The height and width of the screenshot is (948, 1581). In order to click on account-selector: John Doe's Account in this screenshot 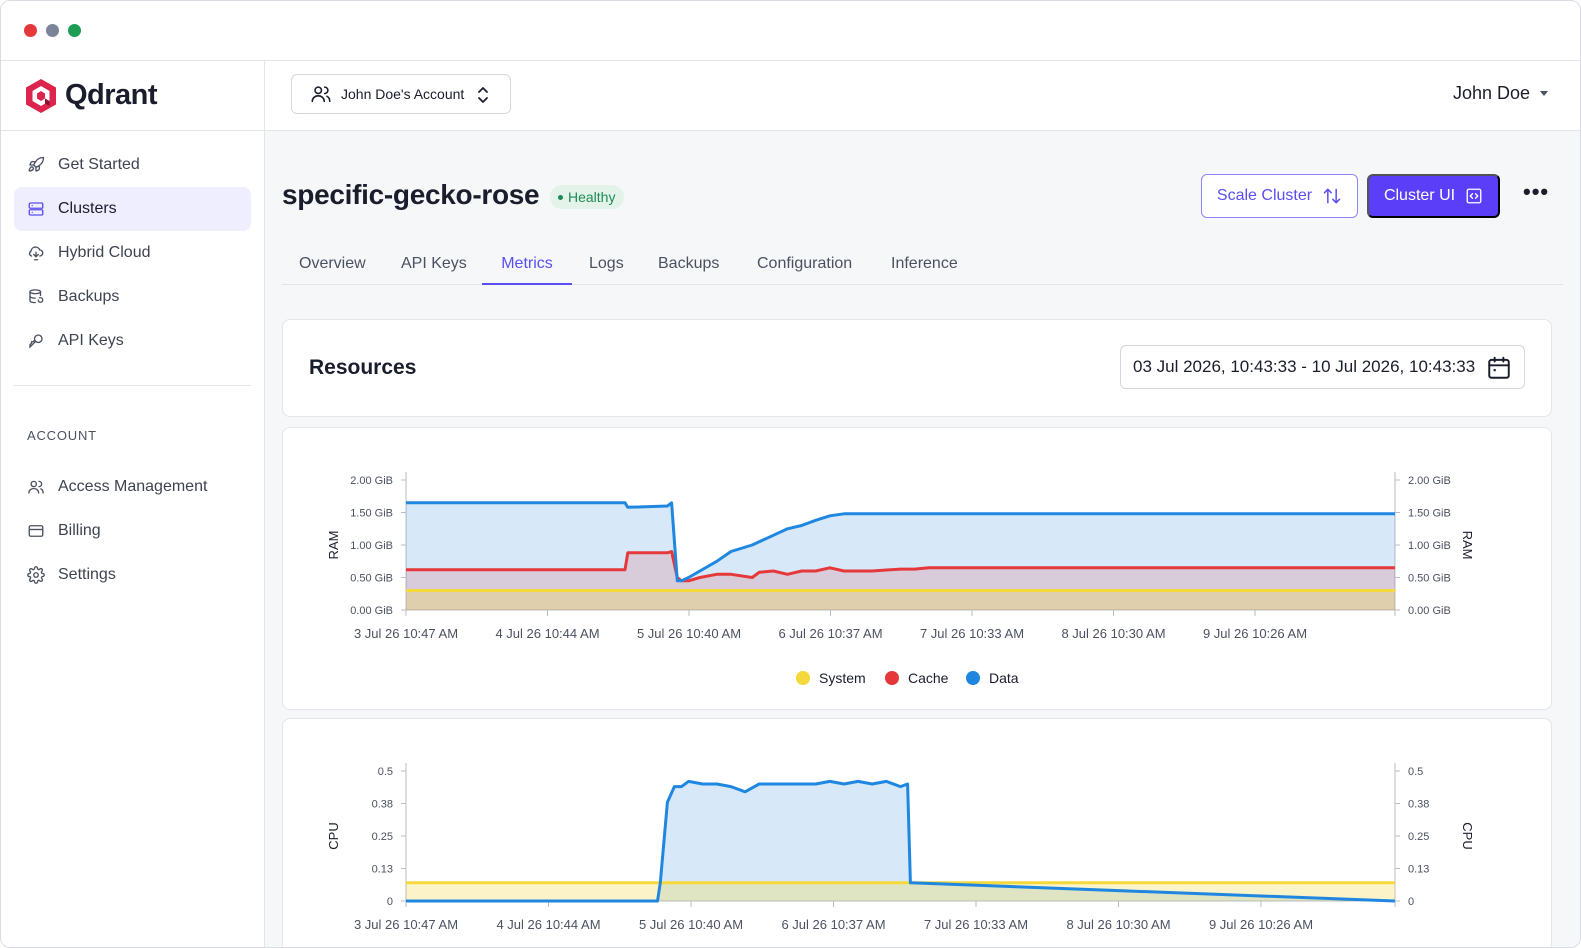, I will do `click(401, 94)`.